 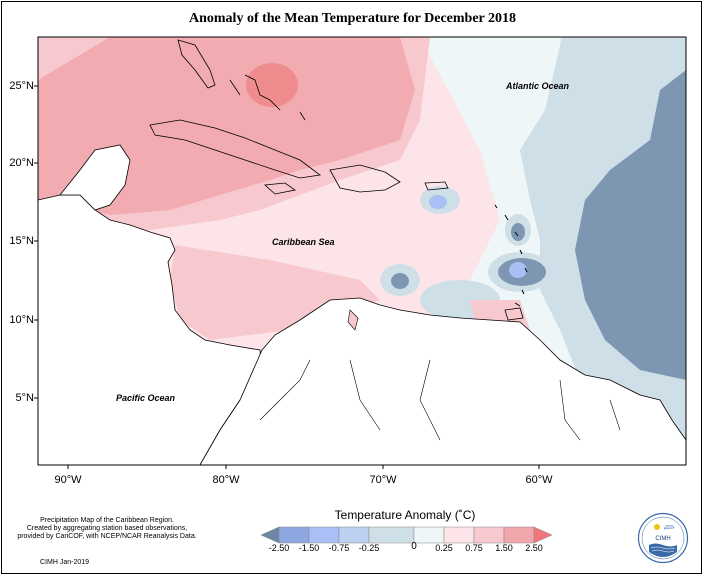 I want to click on bahamas-outline, so click(x=267, y=97).